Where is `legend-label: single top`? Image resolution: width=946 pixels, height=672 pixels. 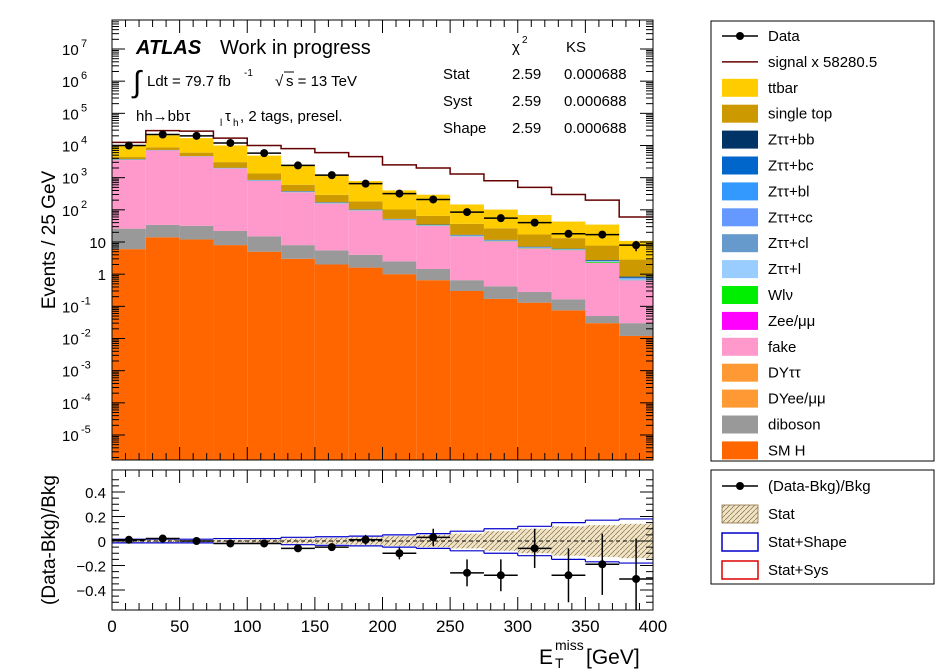
legend-label: single top is located at coordinates (800, 114).